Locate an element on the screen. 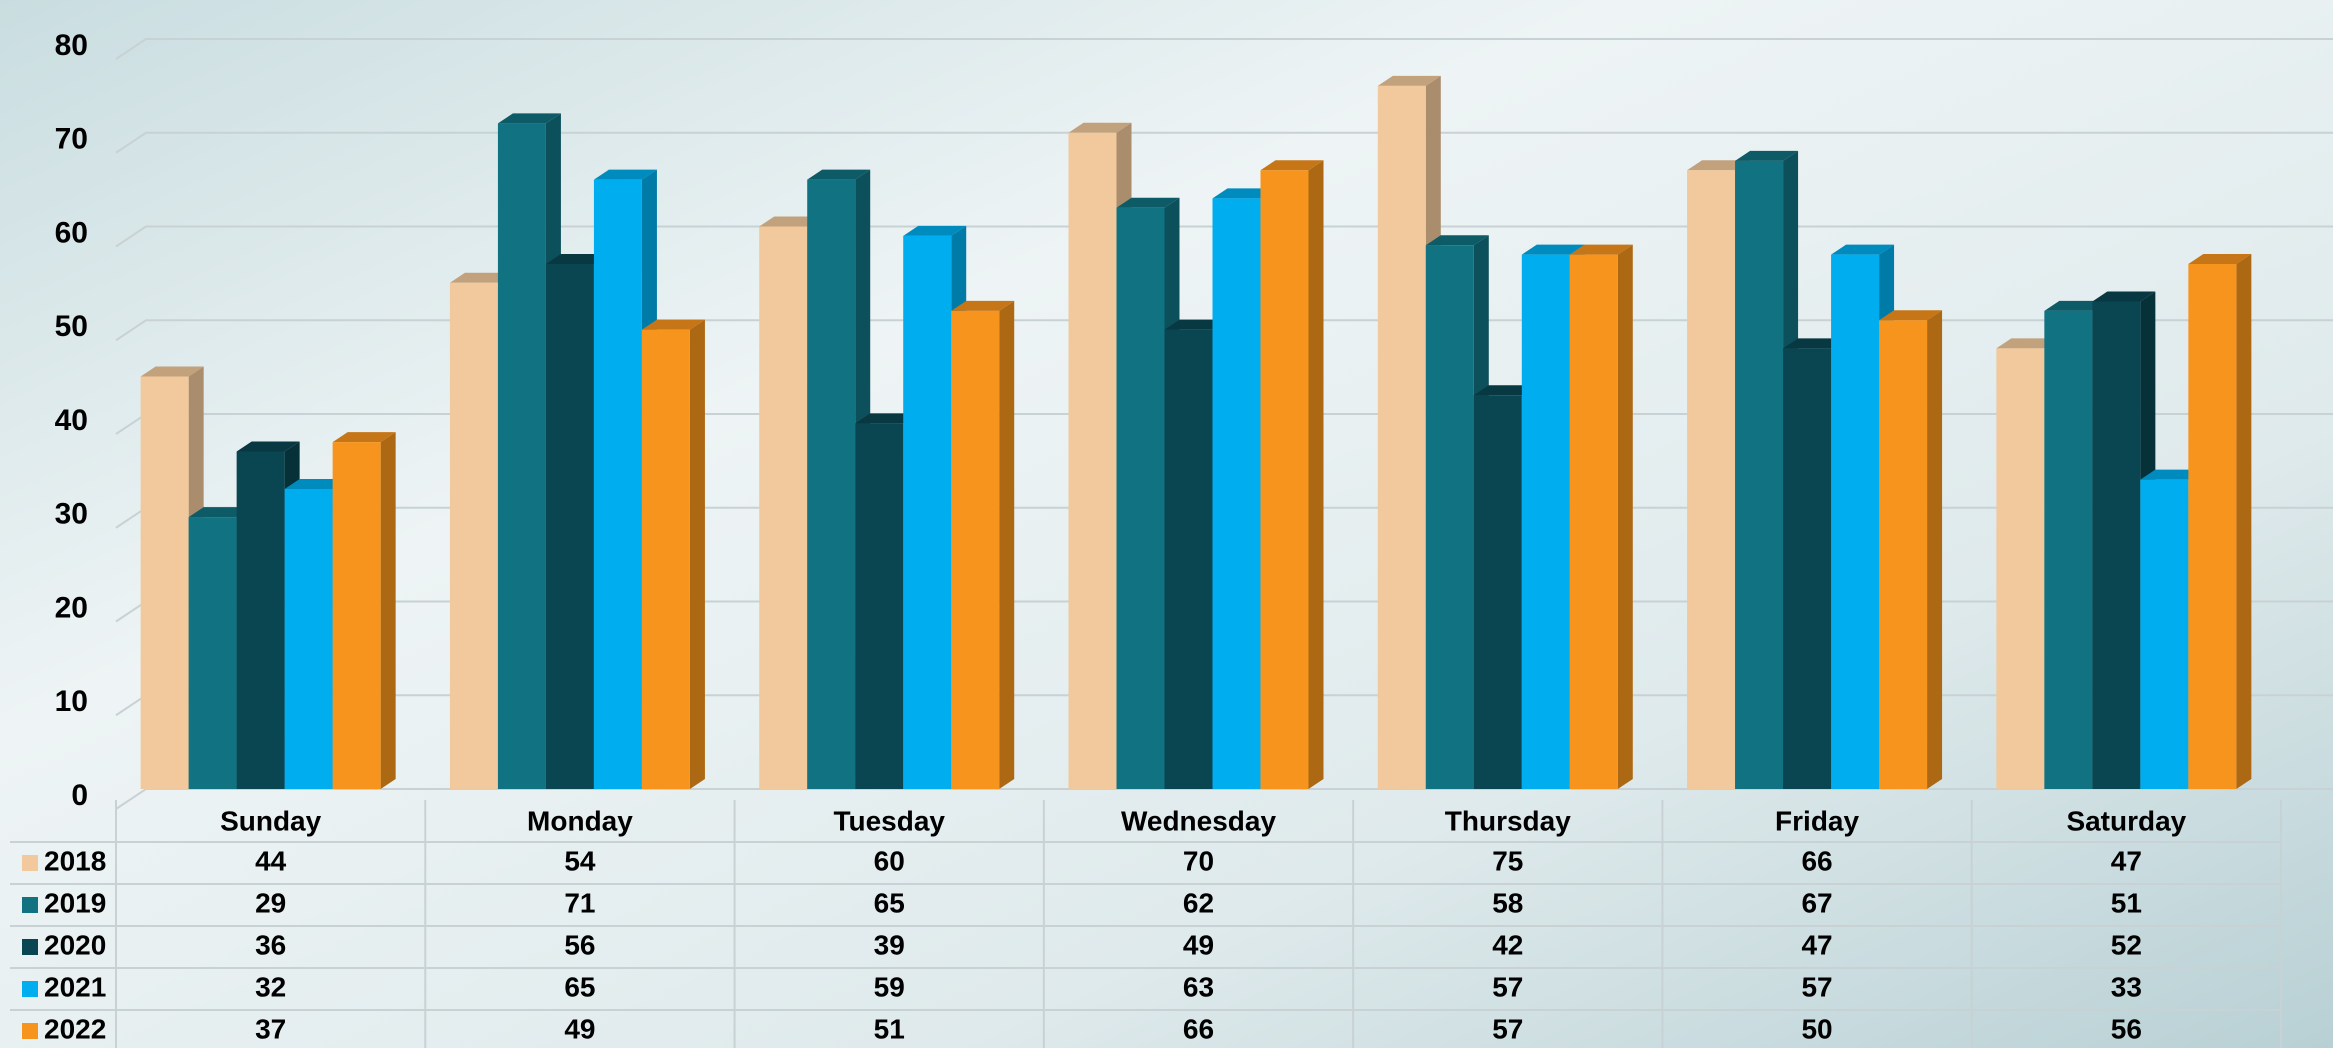 The height and width of the screenshot is (1048, 2333). legend-label: 2022 is located at coordinates (75, 1028).